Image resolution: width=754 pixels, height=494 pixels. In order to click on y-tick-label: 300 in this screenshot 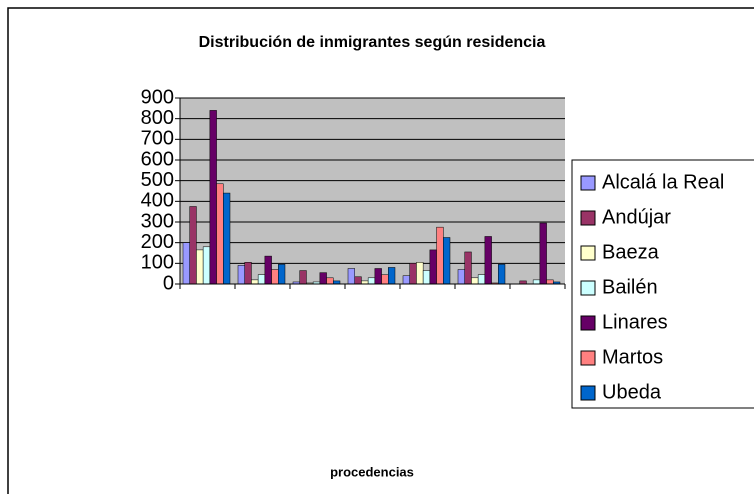, I will do `click(157, 221)`.